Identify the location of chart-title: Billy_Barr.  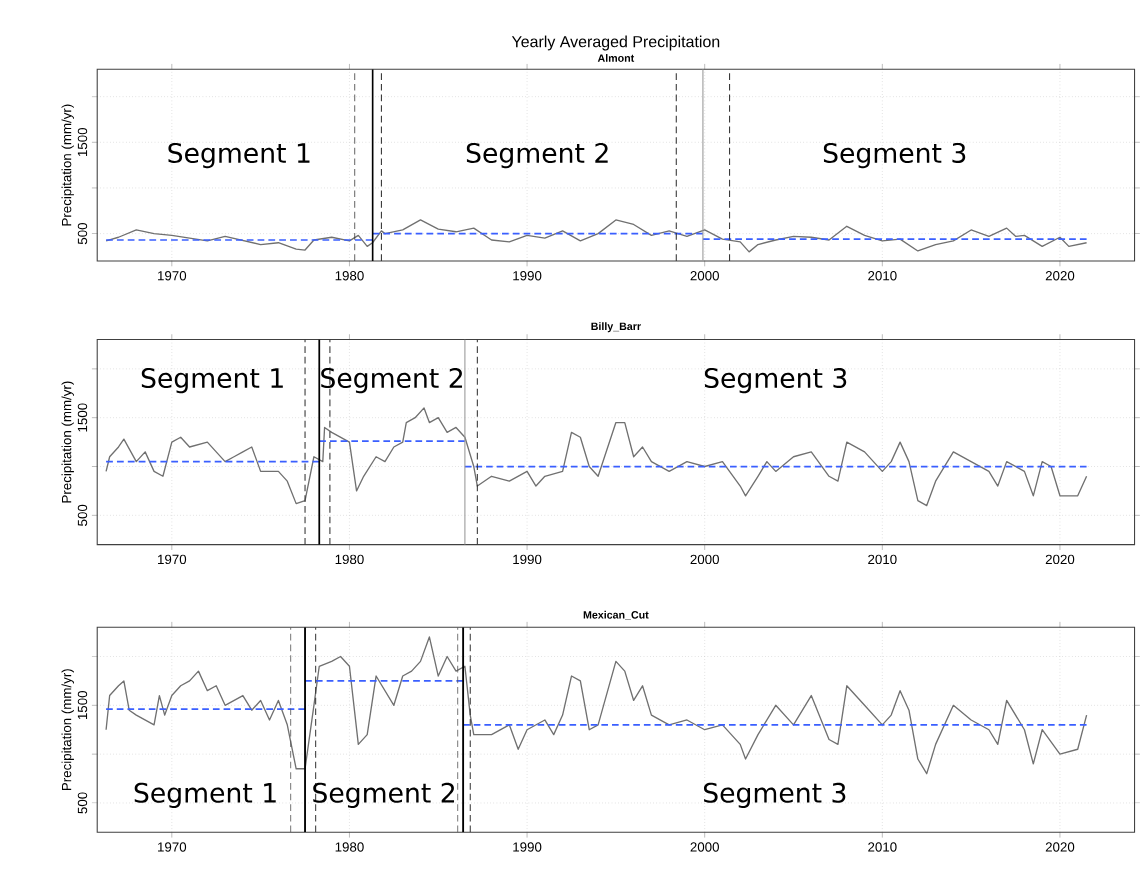
(616, 327).